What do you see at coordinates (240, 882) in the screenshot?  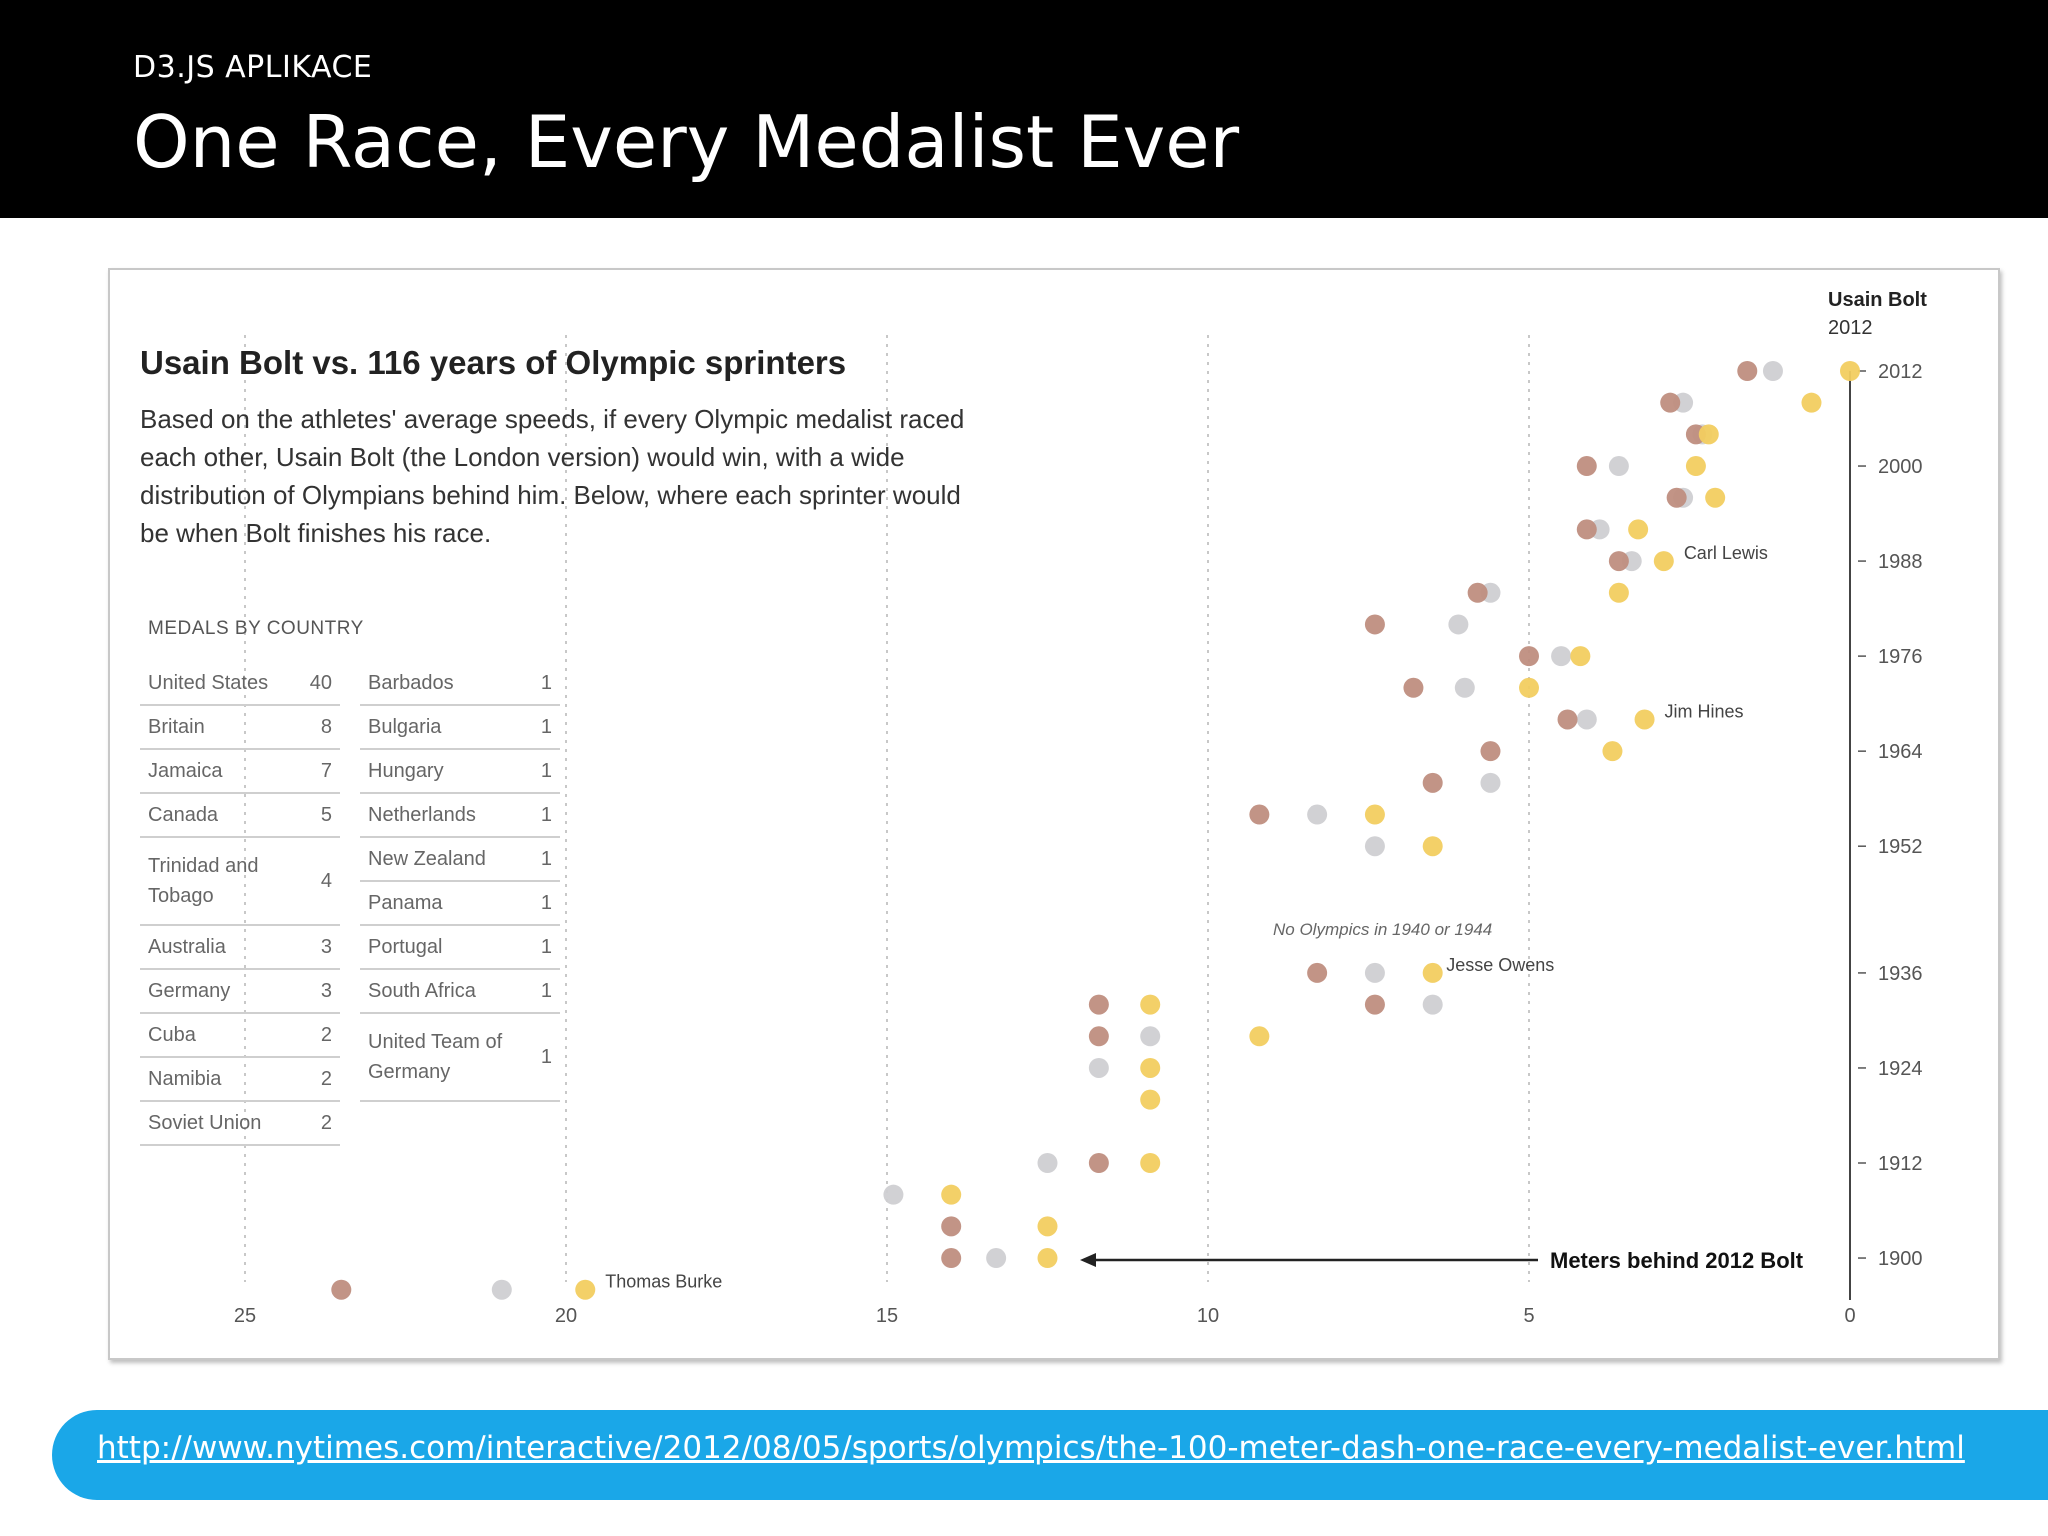 I see `medal-row: Trinidad and Tobago 4` at bounding box center [240, 882].